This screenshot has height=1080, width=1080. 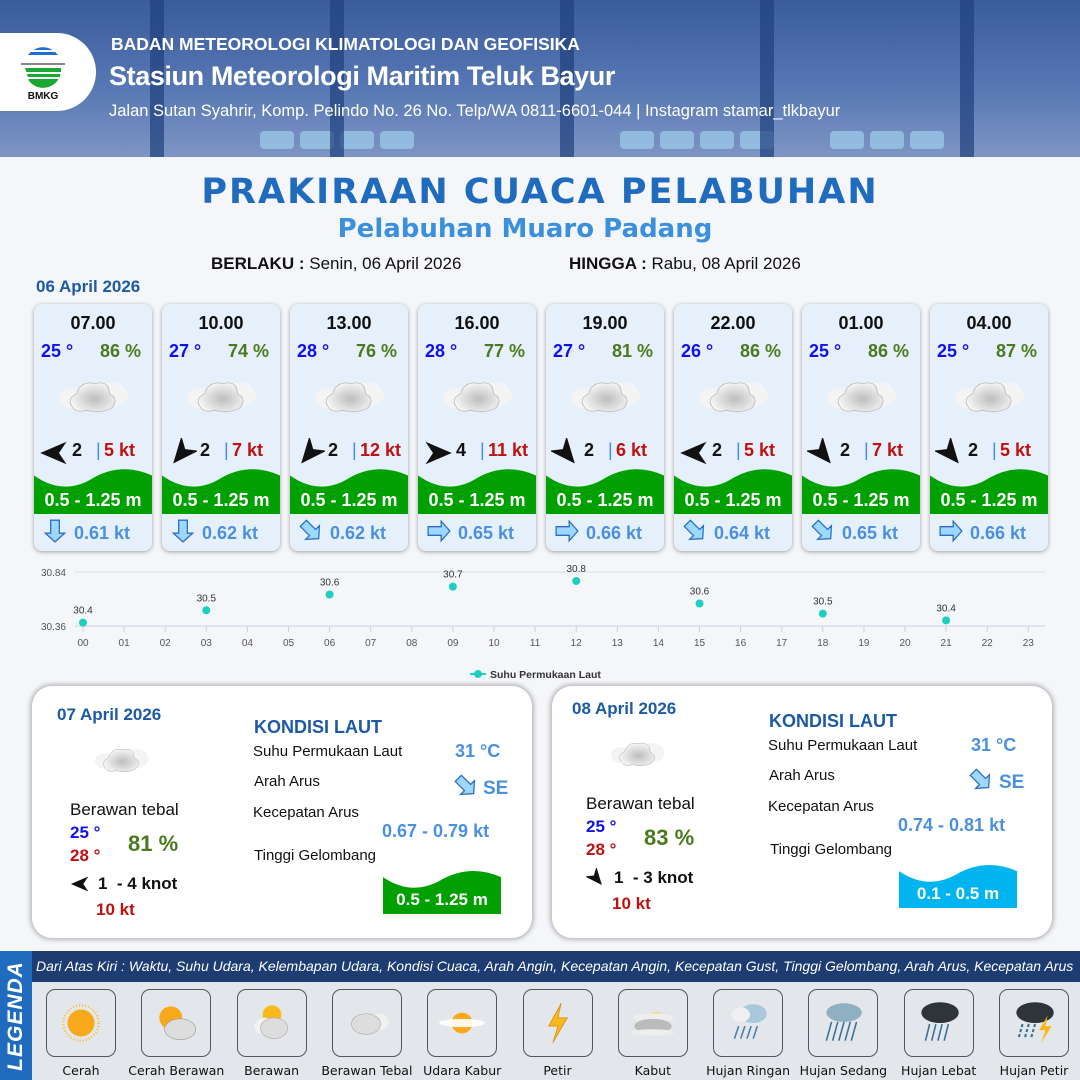 I want to click on x-tick-label: 11, so click(x=535, y=643).